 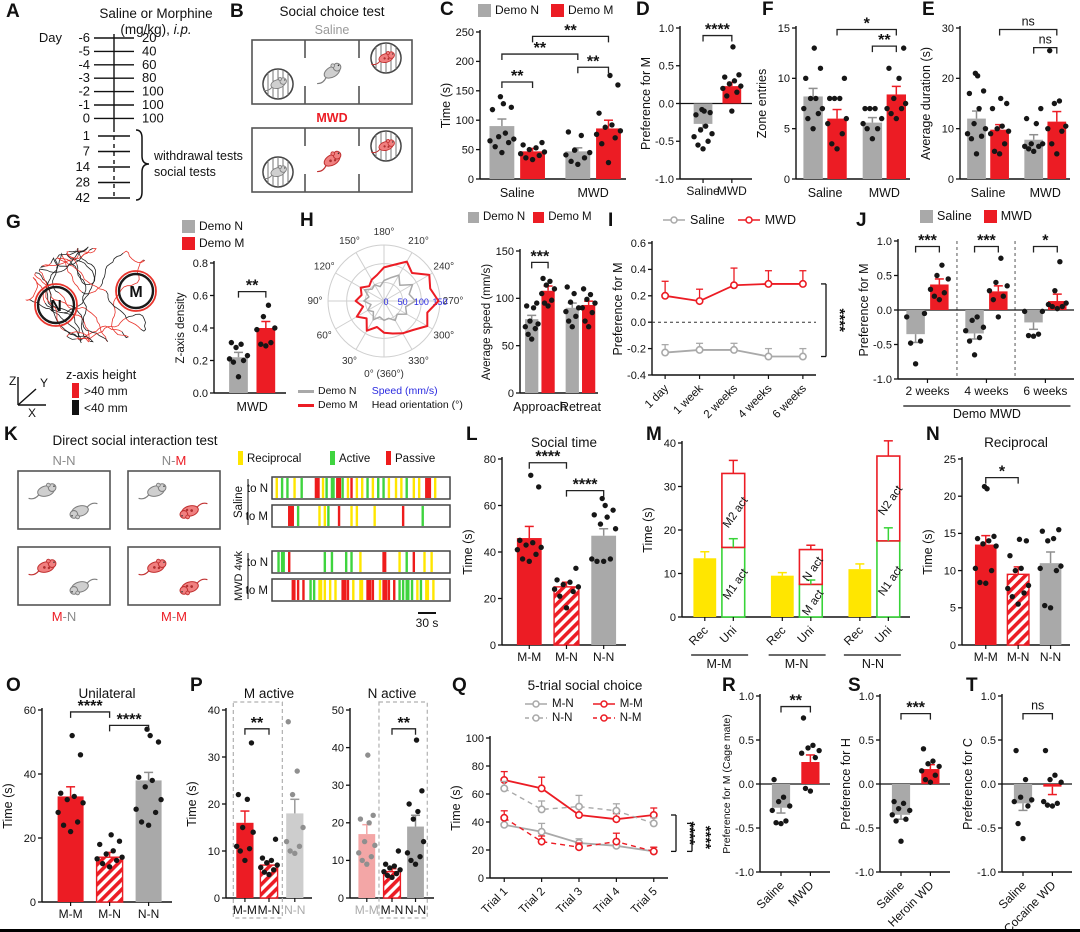 What do you see at coordinates (883, 634) in the screenshot?
I see `svg-text: Uni` at bounding box center [883, 634].